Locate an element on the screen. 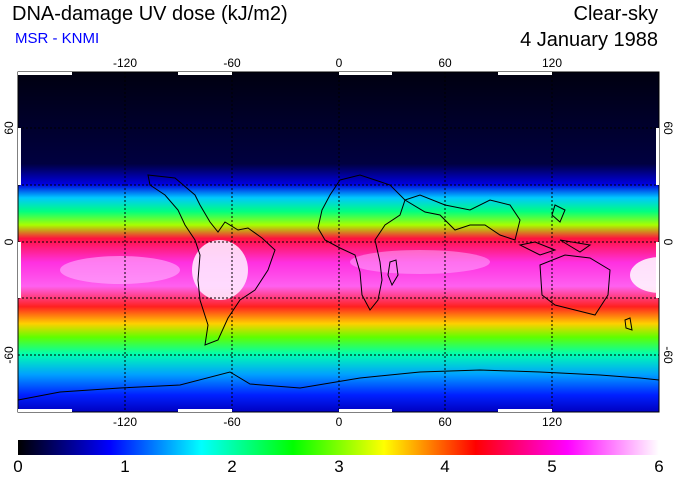 The width and height of the screenshot is (678, 480). map-title: DNA-damage UV dose (kJ/m2) is located at coordinates (150, 14).